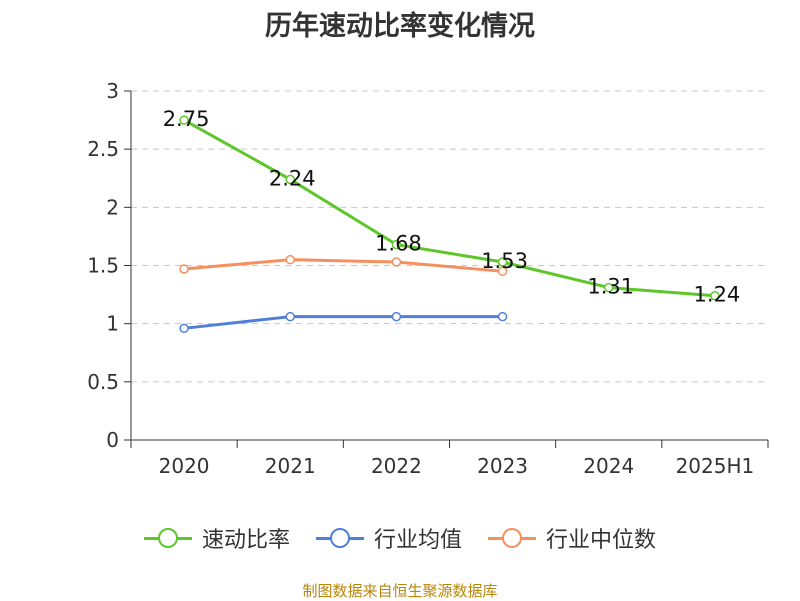  Describe the element at coordinates (400, 26) in the screenshot. I see `chart-title: 历年速动比率变化情况` at that location.